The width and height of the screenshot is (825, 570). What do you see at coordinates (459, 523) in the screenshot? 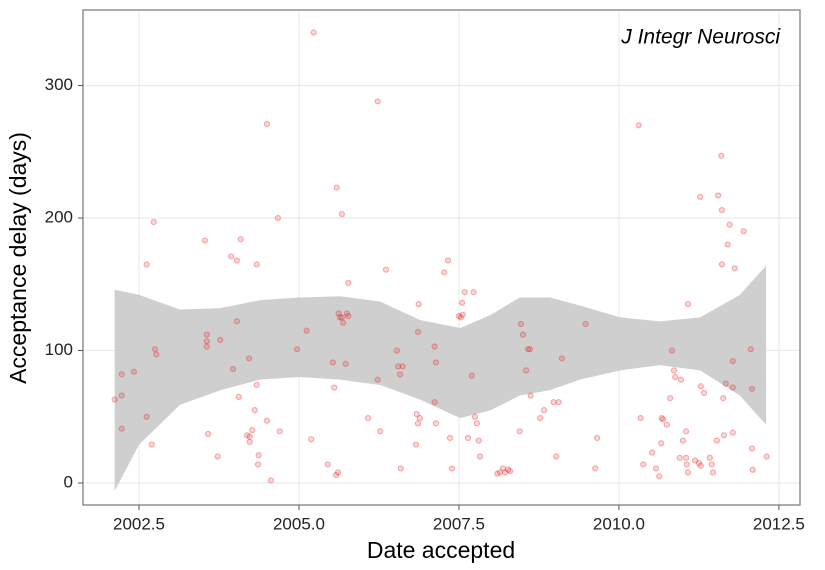
I see `x-tick-label: 2007.5` at bounding box center [459, 523].